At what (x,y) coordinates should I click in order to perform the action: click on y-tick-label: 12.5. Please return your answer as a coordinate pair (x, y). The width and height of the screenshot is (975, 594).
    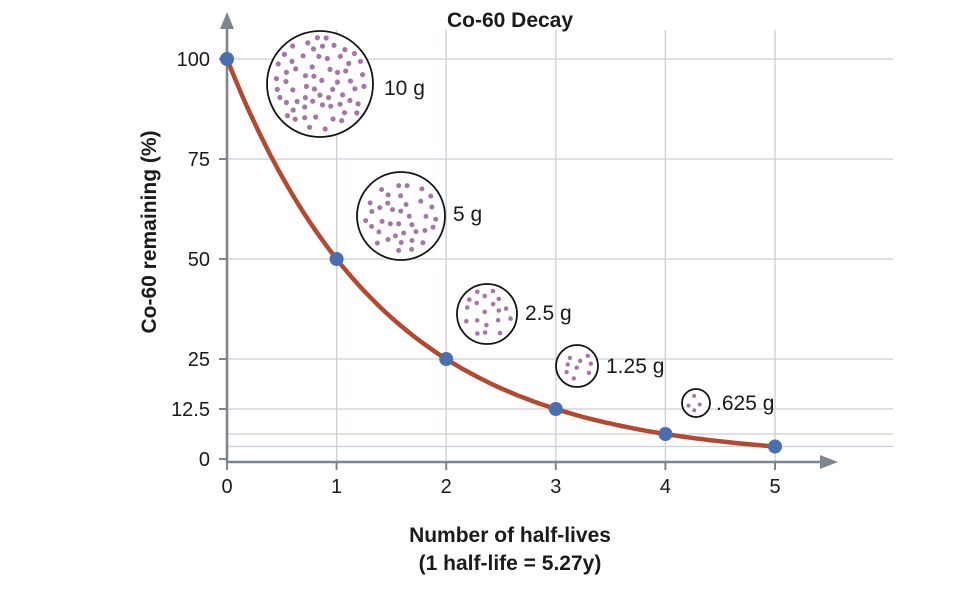
    Looking at the image, I should click on (190, 410).